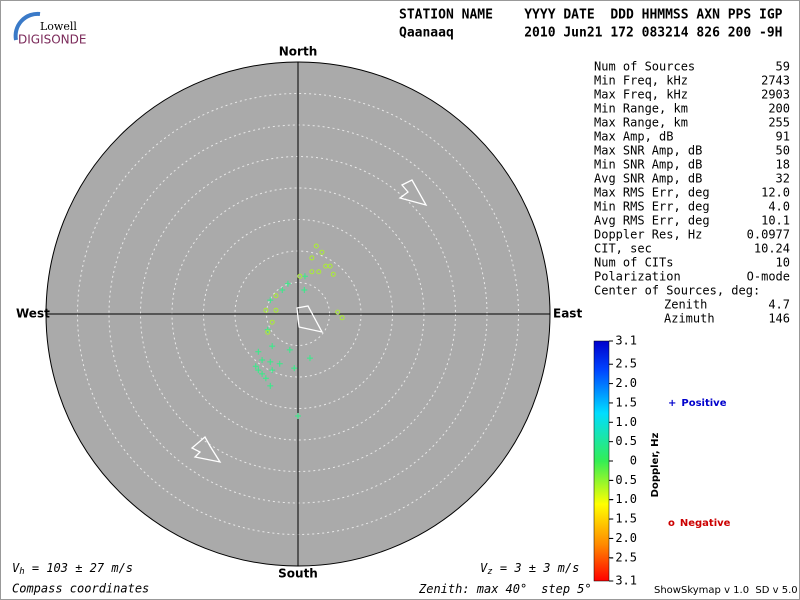 The height and width of the screenshot is (600, 800). Describe the element at coordinates (783, 165) in the screenshot. I see `stat-value: 18` at that location.